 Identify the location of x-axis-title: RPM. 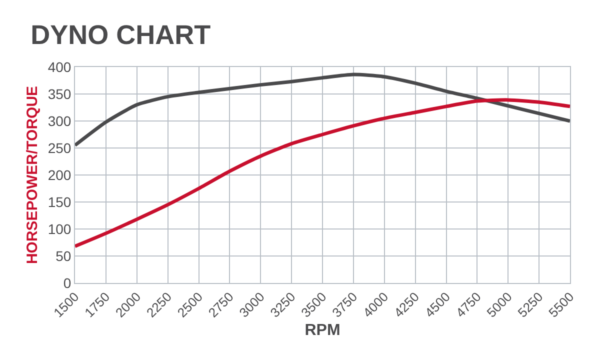
(322, 330).